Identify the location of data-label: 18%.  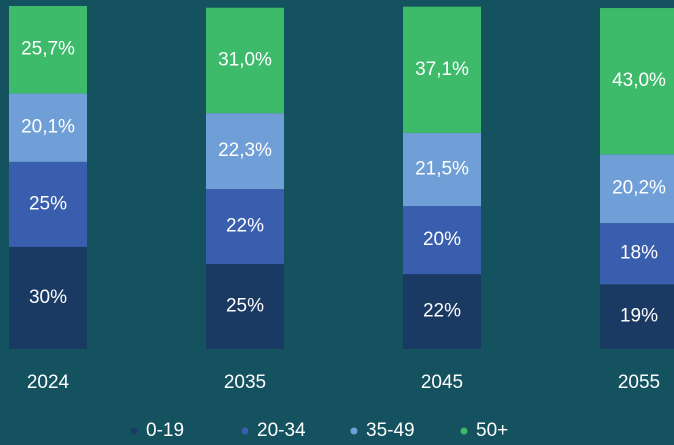
(639, 253).